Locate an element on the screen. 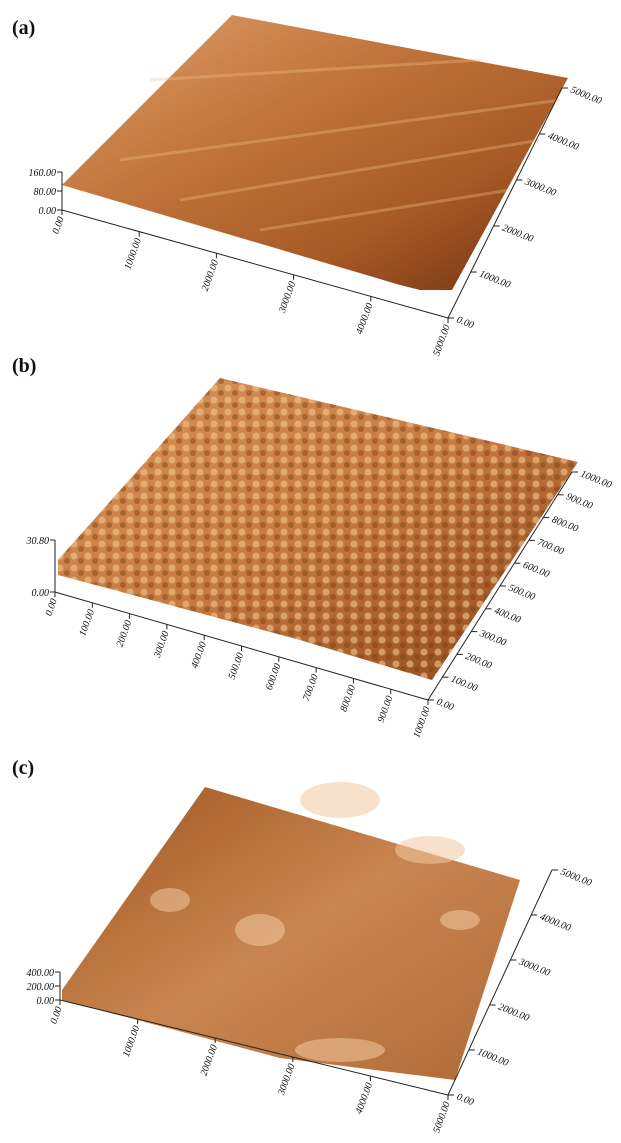 The width and height of the screenshot is (621, 1143). panel-label: (b) is located at coordinates (24, 366).